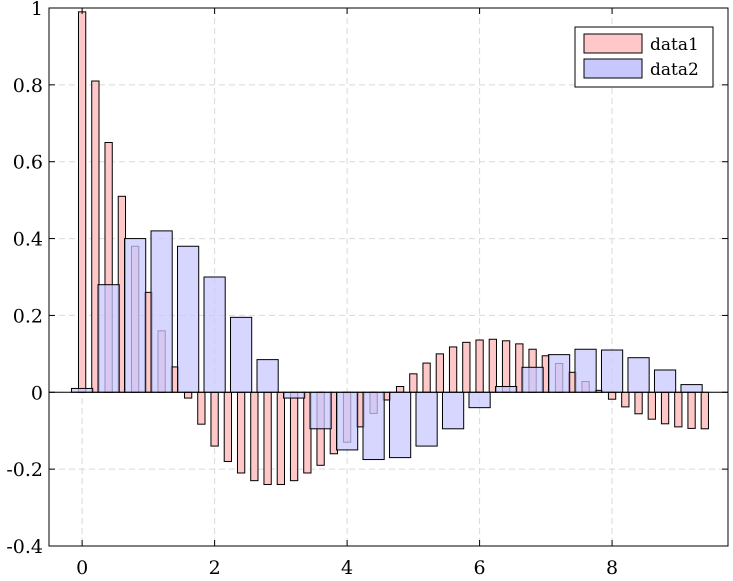  Describe the element at coordinates (612, 568) in the screenshot. I see `x-tick-label: 8` at that location.